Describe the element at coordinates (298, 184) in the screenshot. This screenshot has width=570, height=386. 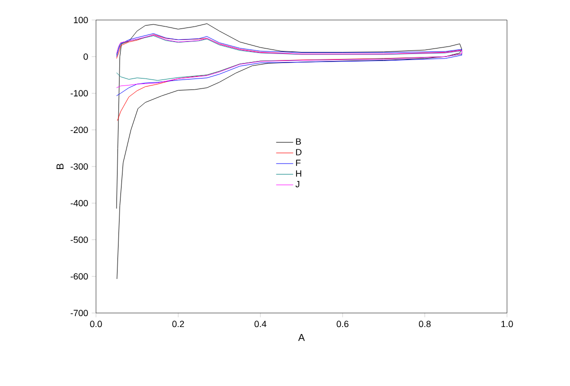
I see `legend-label: J` at that location.